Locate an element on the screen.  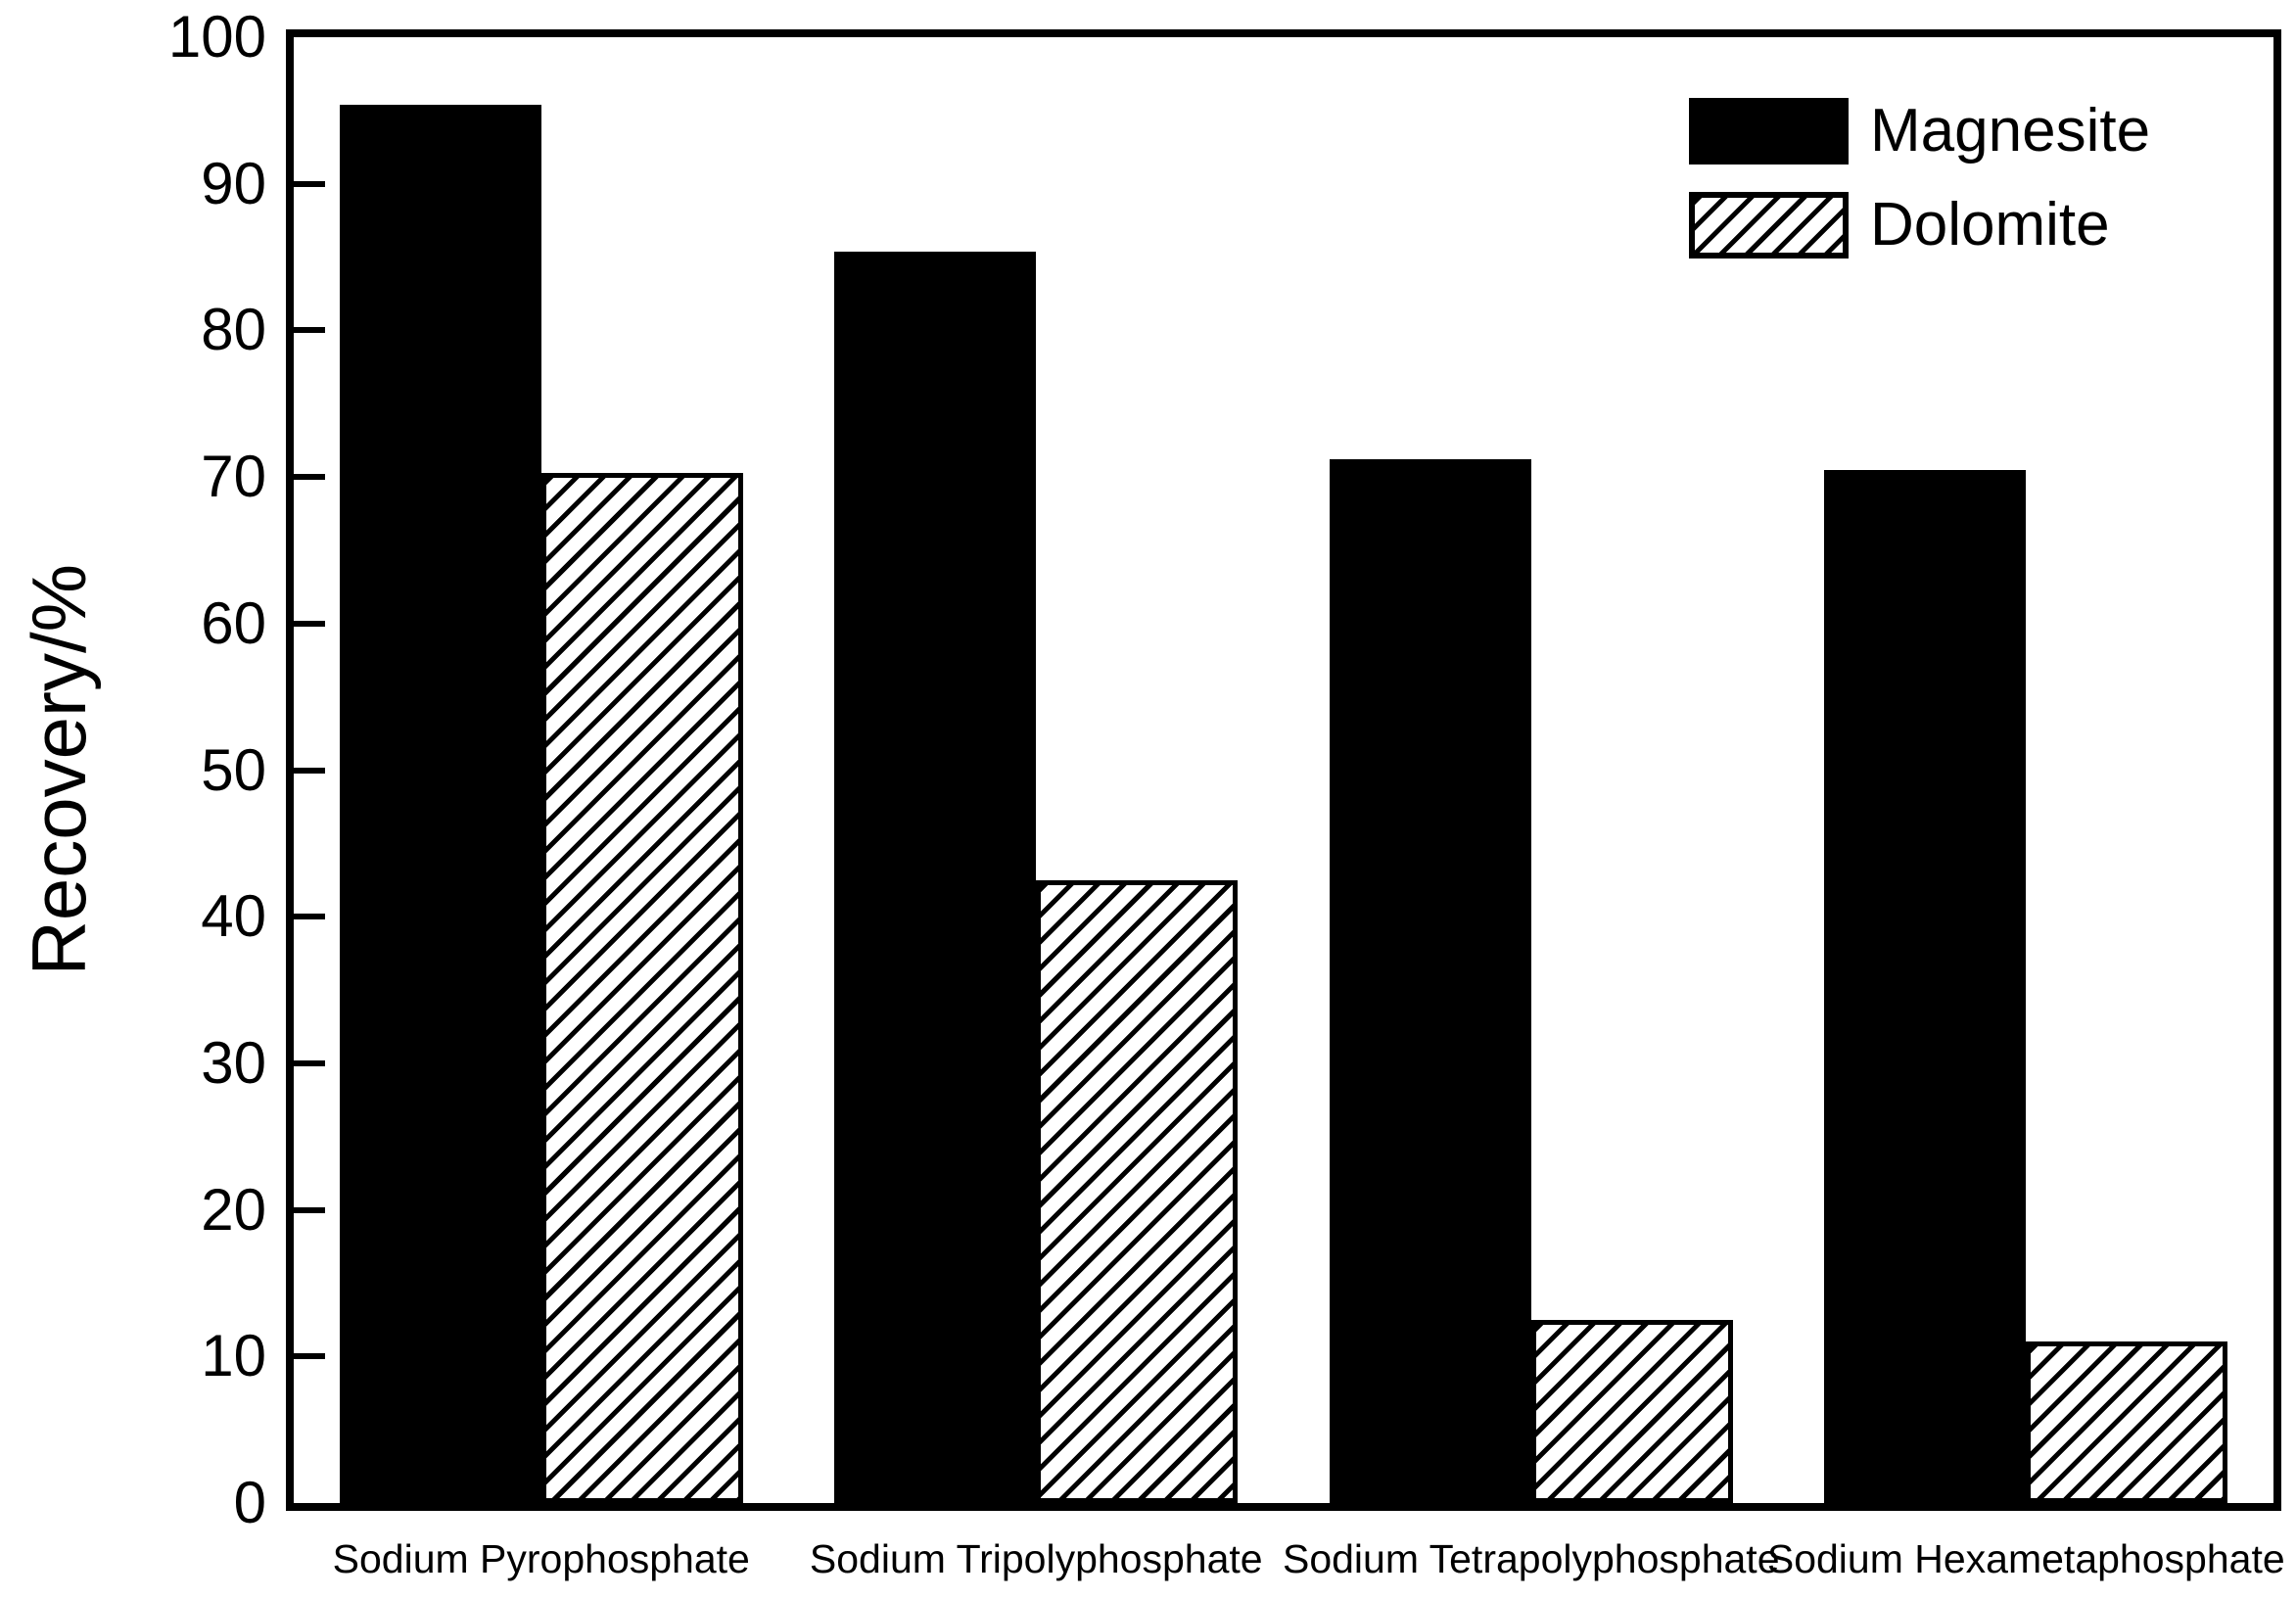
y-tick-label-50: 50 is located at coordinates (233, 769).